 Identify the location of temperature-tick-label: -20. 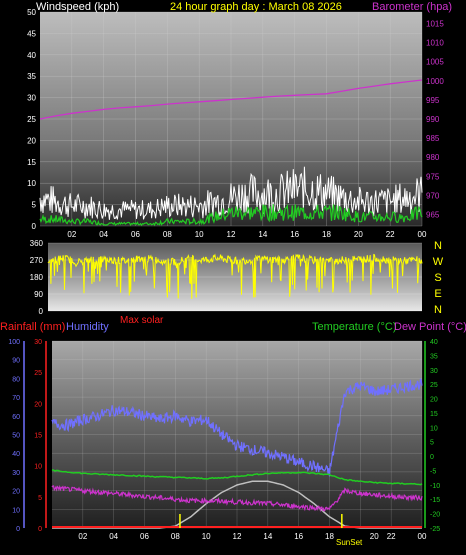
(435, 515).